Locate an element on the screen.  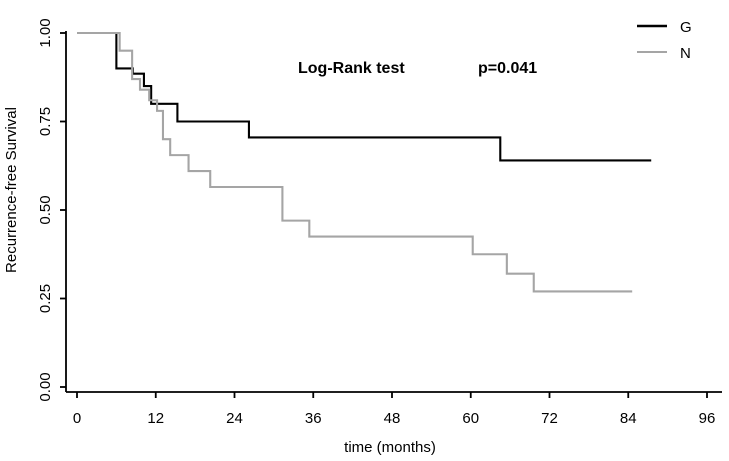
y-tick-label: 0.25 is located at coordinates (45, 298).